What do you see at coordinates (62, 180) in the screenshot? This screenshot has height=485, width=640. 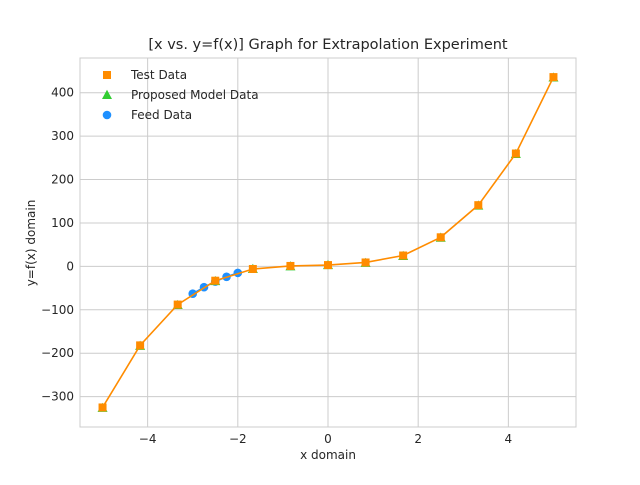 I see `y-tick-label: 200` at bounding box center [62, 180].